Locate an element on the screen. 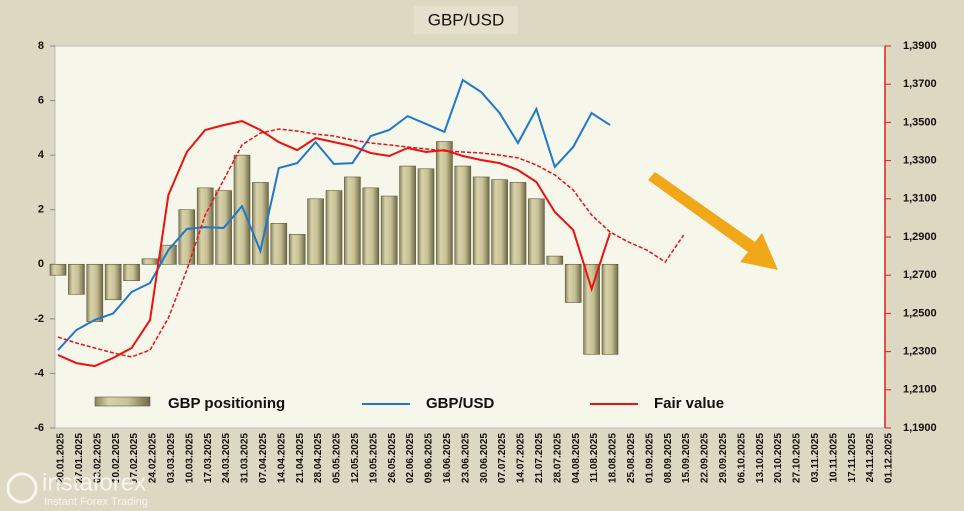 The width and height of the screenshot is (964, 511). x-tick-label: 03.11.2025 is located at coordinates (815, 458).